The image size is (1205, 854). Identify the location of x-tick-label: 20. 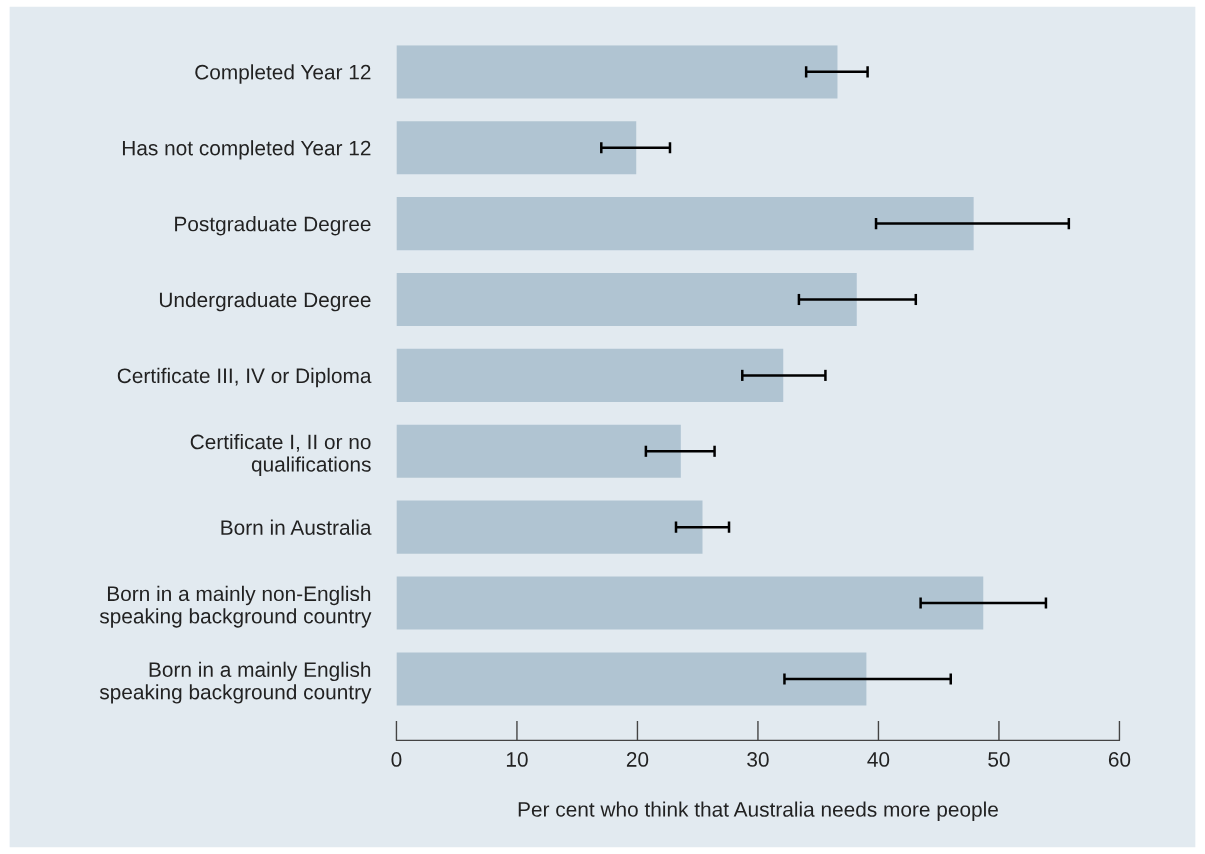
(637, 759).